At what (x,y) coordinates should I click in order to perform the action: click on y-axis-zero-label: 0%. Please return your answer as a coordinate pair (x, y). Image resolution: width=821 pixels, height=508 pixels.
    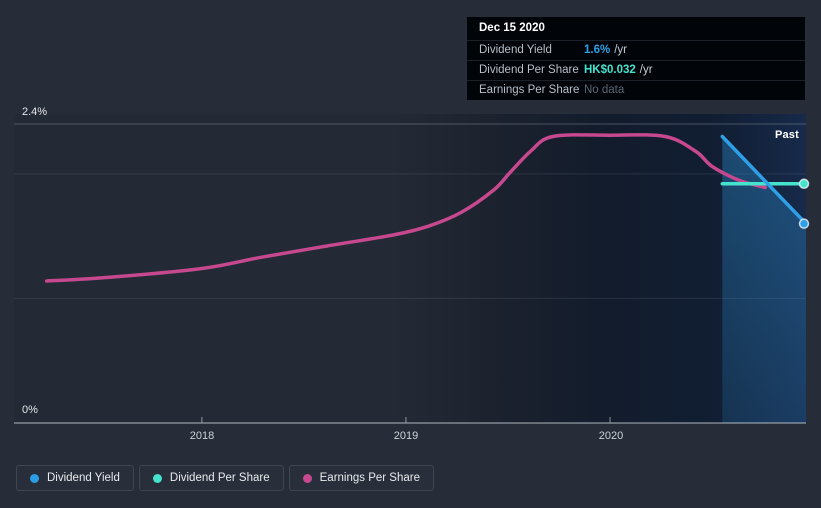
    Looking at the image, I should click on (30, 410).